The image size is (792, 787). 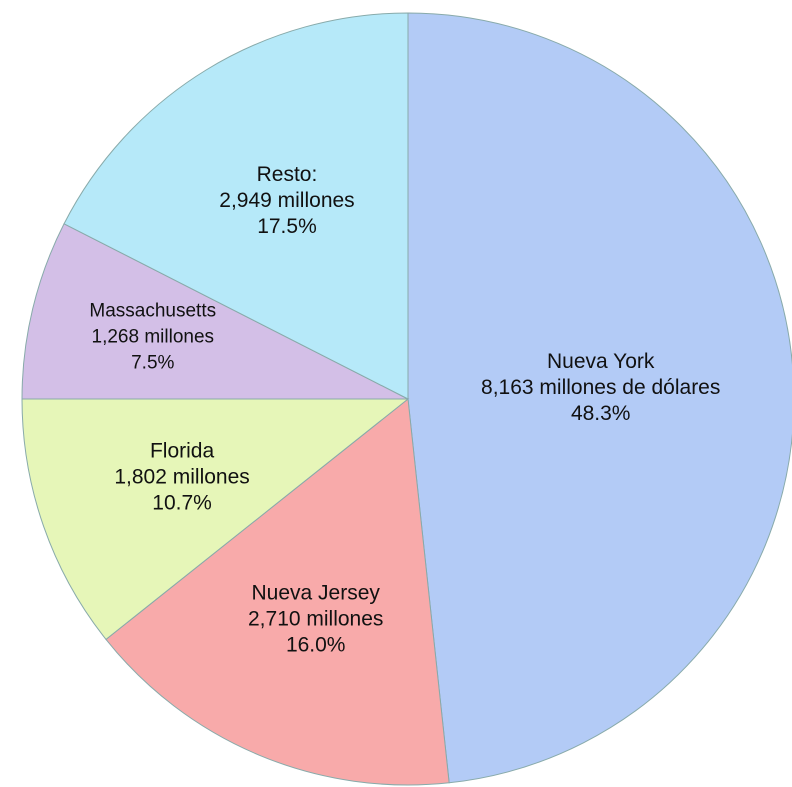 What do you see at coordinates (601, 413) in the screenshot?
I see `slice-label-percent: 48.3%` at bounding box center [601, 413].